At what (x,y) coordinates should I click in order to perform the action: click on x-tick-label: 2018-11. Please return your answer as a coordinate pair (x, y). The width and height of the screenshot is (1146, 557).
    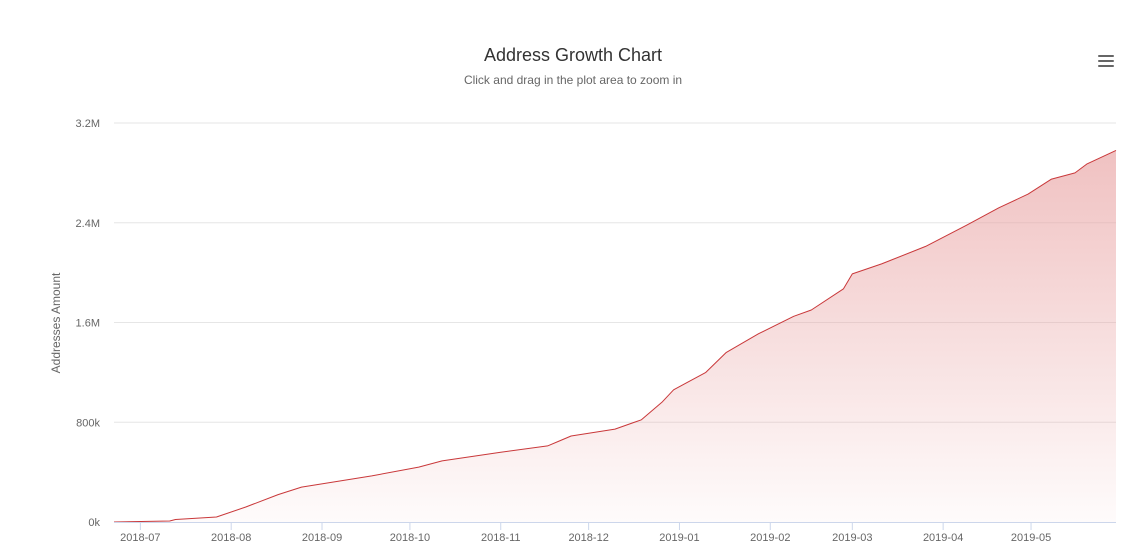
    Looking at the image, I should click on (501, 538).